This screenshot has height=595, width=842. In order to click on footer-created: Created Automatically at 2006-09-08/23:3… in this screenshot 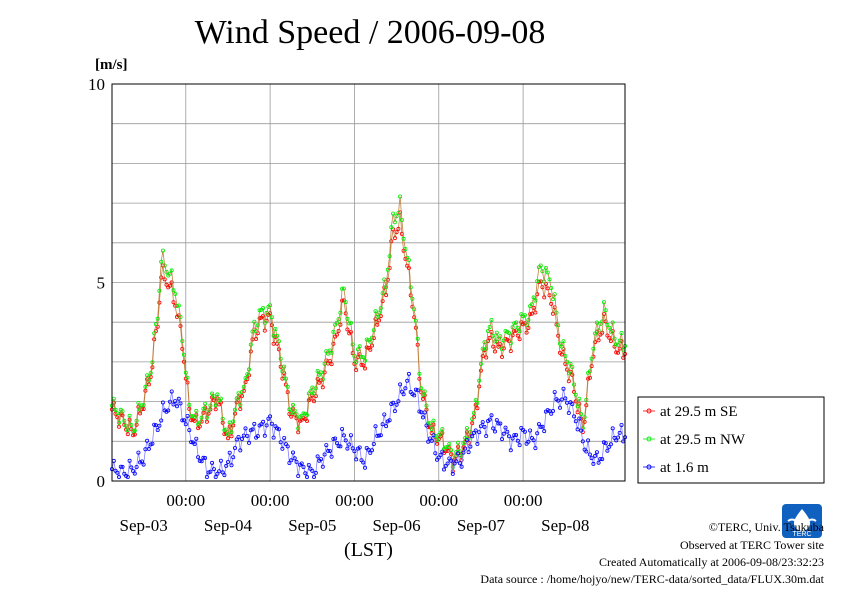, I will do `click(711, 562)`.